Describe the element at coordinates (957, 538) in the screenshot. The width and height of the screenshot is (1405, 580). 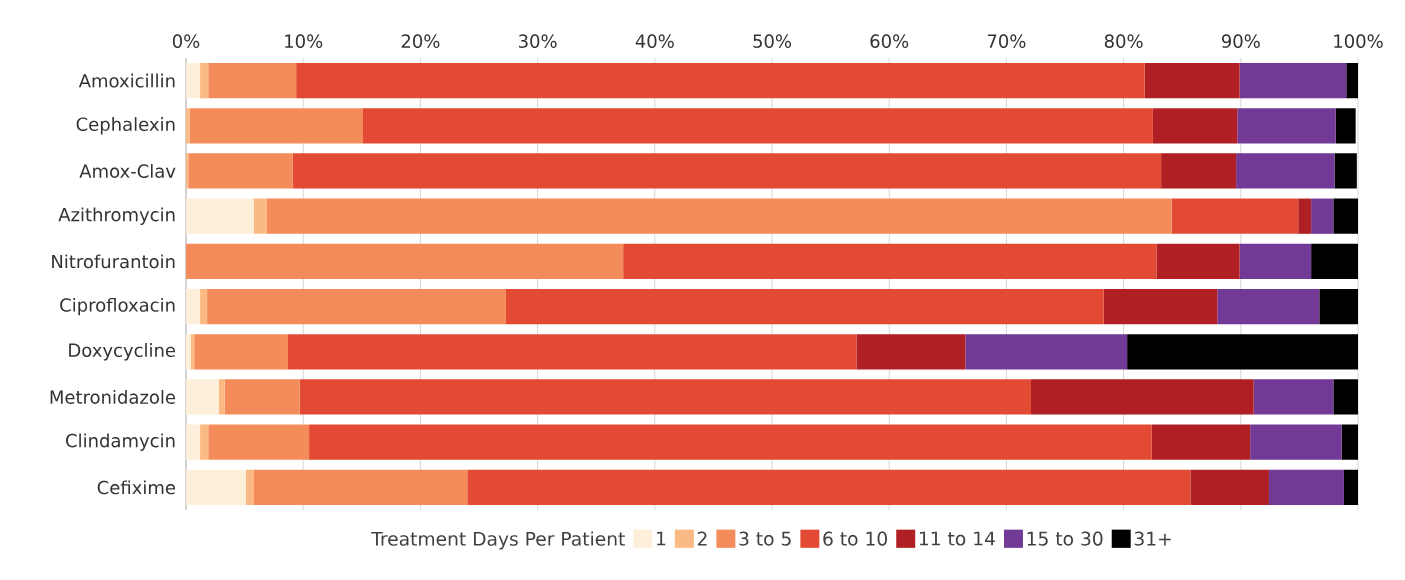
I see `legend-label: 11 to 14` at that location.